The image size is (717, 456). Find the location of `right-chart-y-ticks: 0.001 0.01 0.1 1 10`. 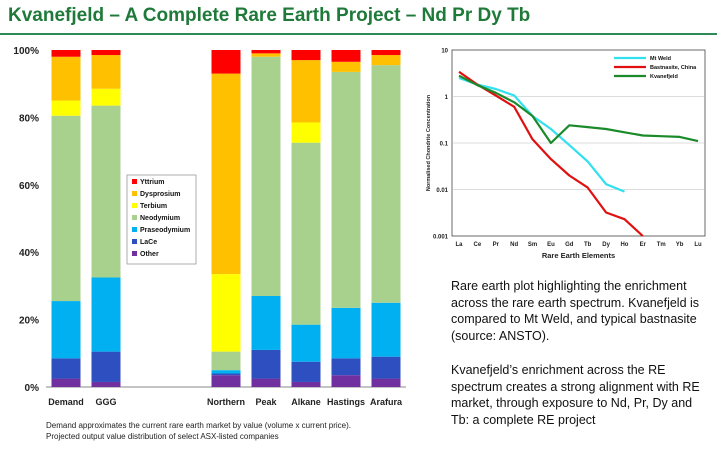

right-chart-y-ticks: 0.001 0.01 0.1 1 10 is located at coordinates (441, 145).